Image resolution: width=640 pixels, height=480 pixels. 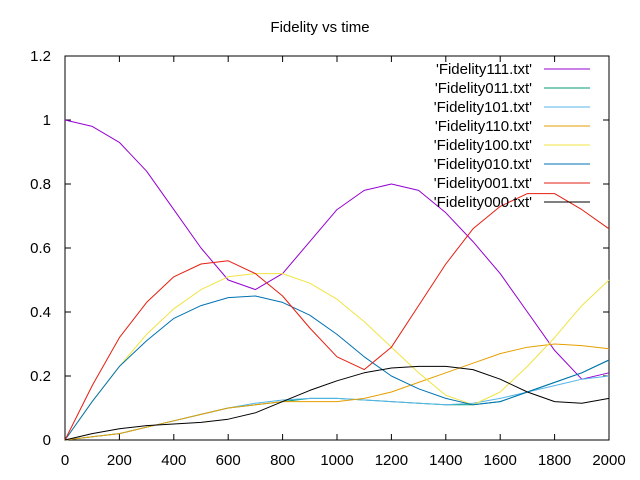 What do you see at coordinates (119, 460) in the screenshot?
I see `x-tick-label: 200` at bounding box center [119, 460].